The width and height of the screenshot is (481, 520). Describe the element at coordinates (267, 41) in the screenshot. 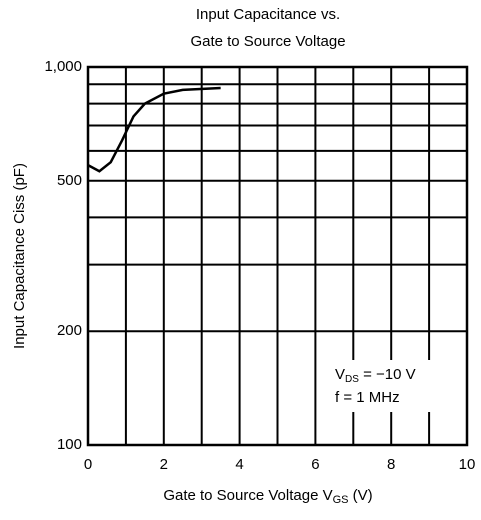

I see `chart-title: Gate to Source Voltage` at that location.